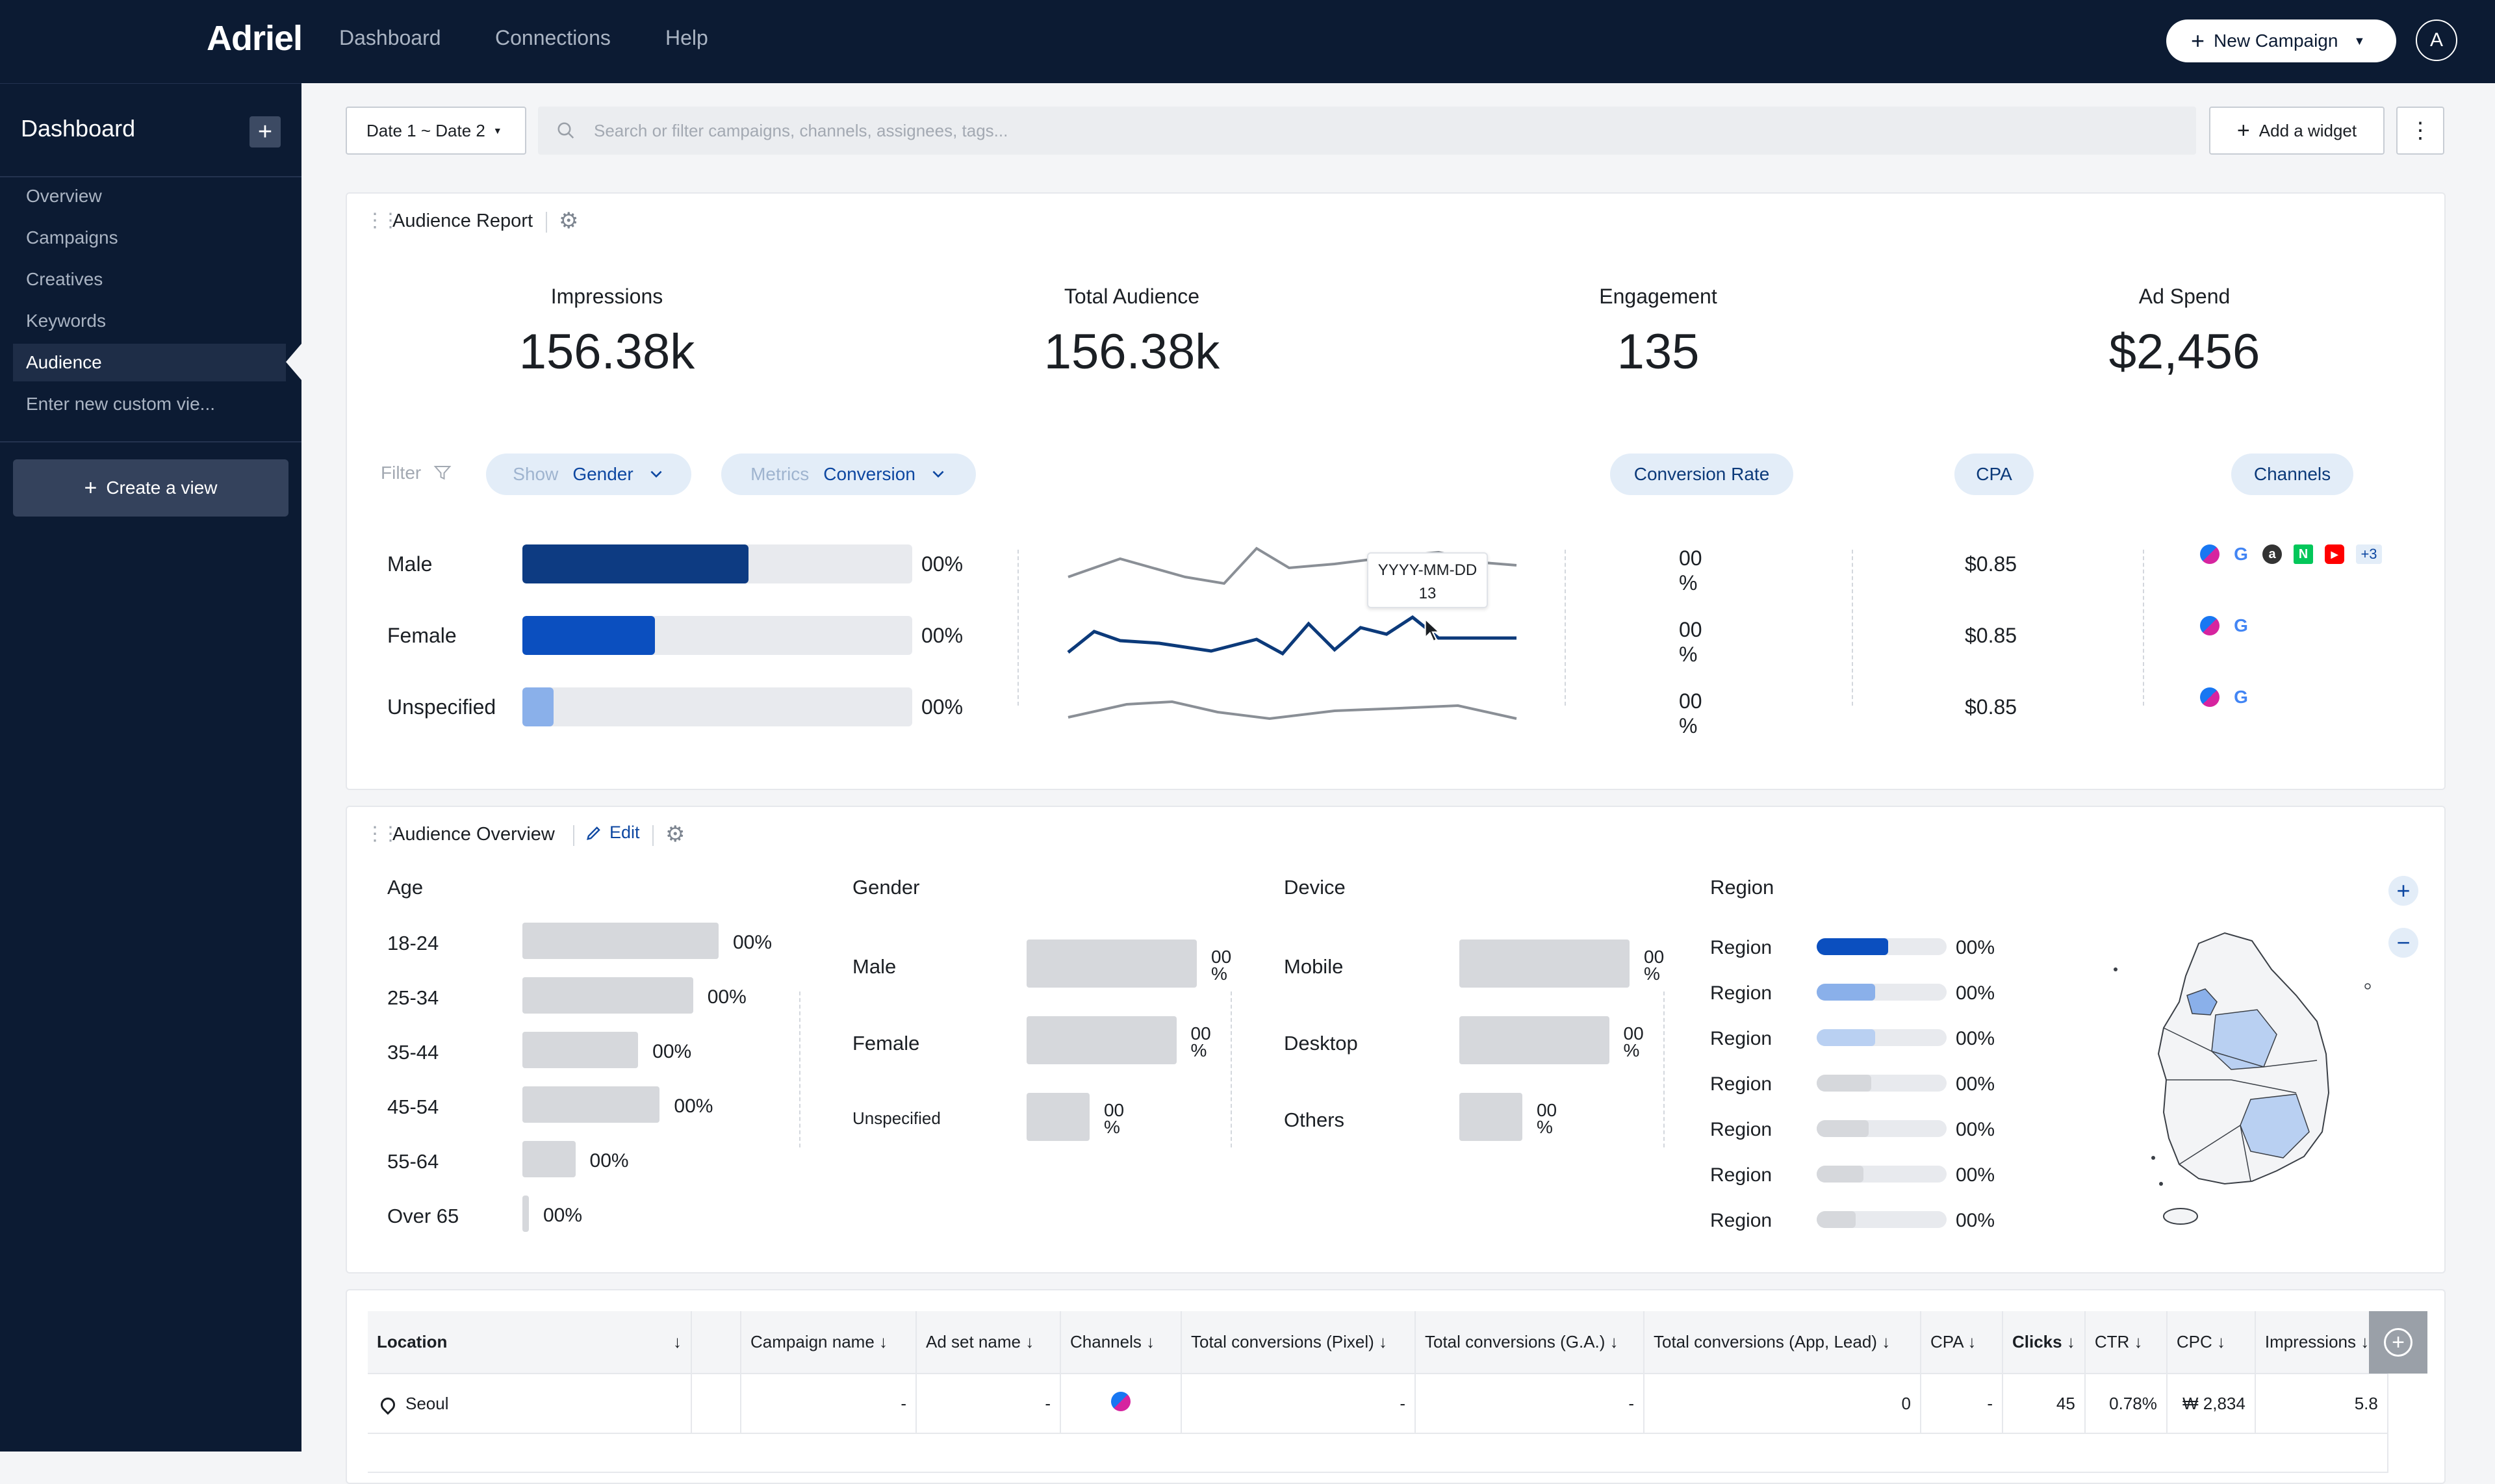  I want to click on zoom-out-button: −, so click(2403, 943).